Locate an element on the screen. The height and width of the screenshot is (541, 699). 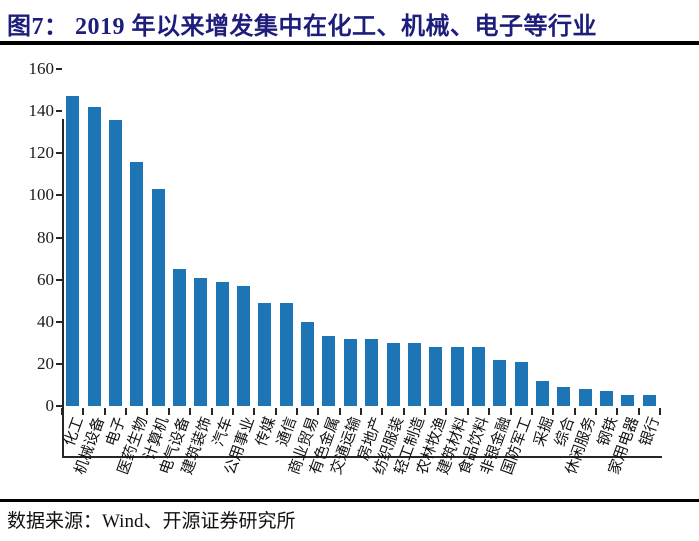
y-axis-tick-label: 100 is located at coordinates (41, 195).